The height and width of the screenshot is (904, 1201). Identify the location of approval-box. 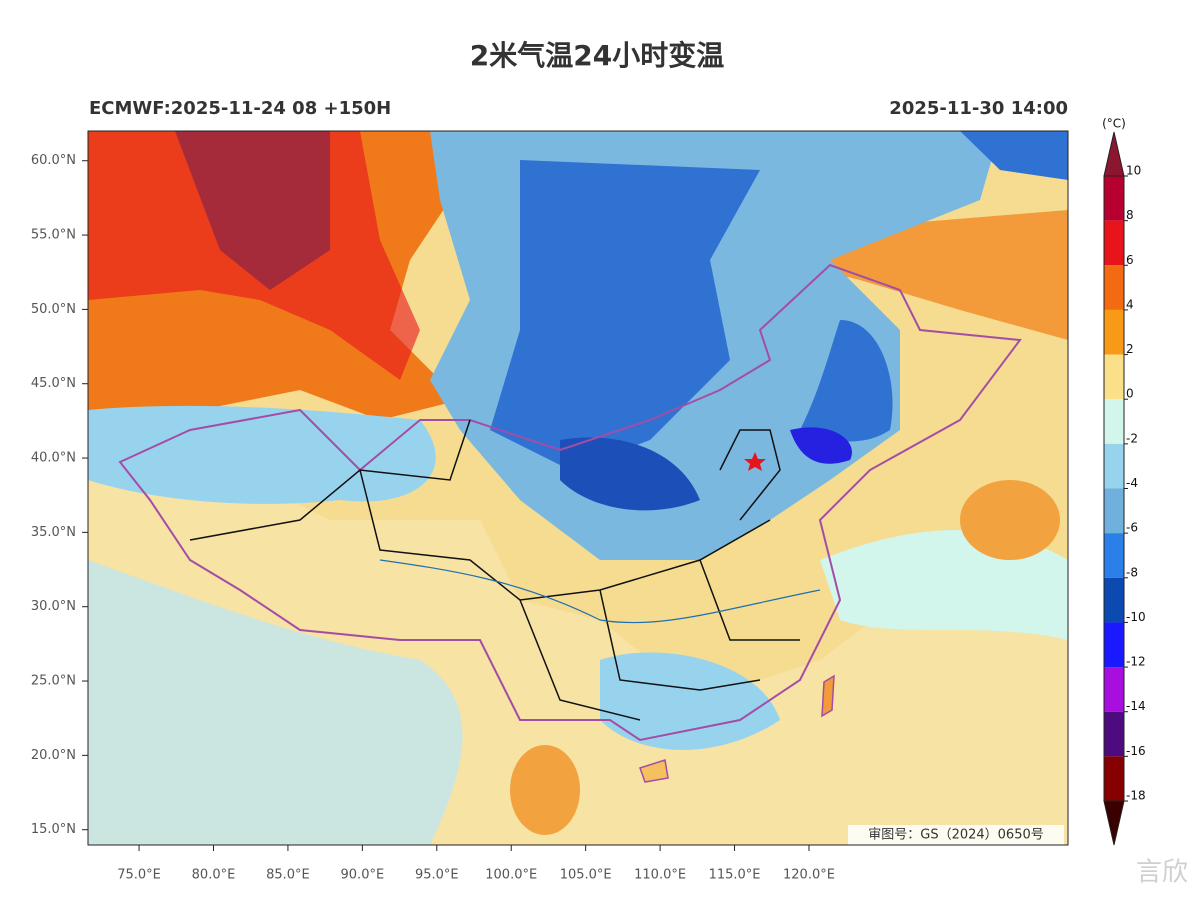
(956, 835).